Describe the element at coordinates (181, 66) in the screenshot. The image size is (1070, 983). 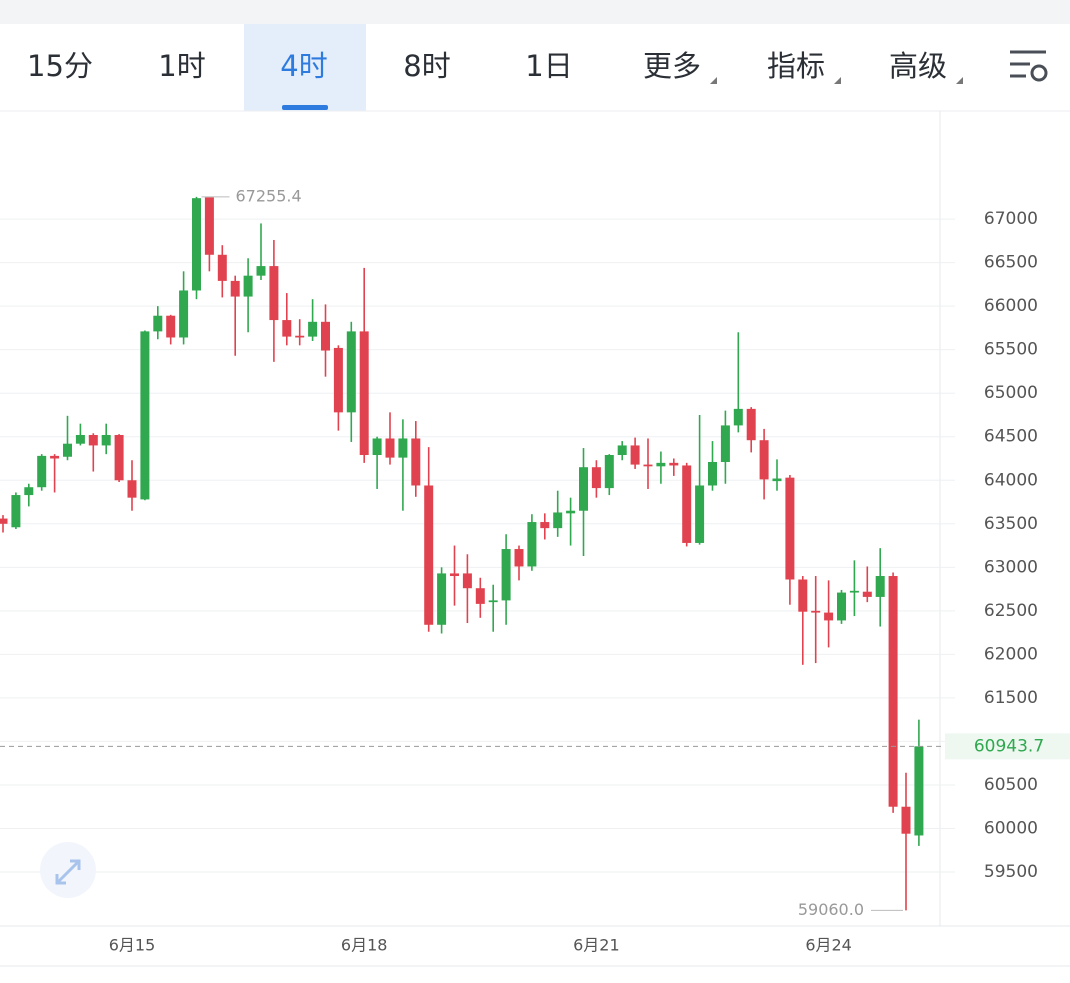
I see `tab: 1时` at that location.